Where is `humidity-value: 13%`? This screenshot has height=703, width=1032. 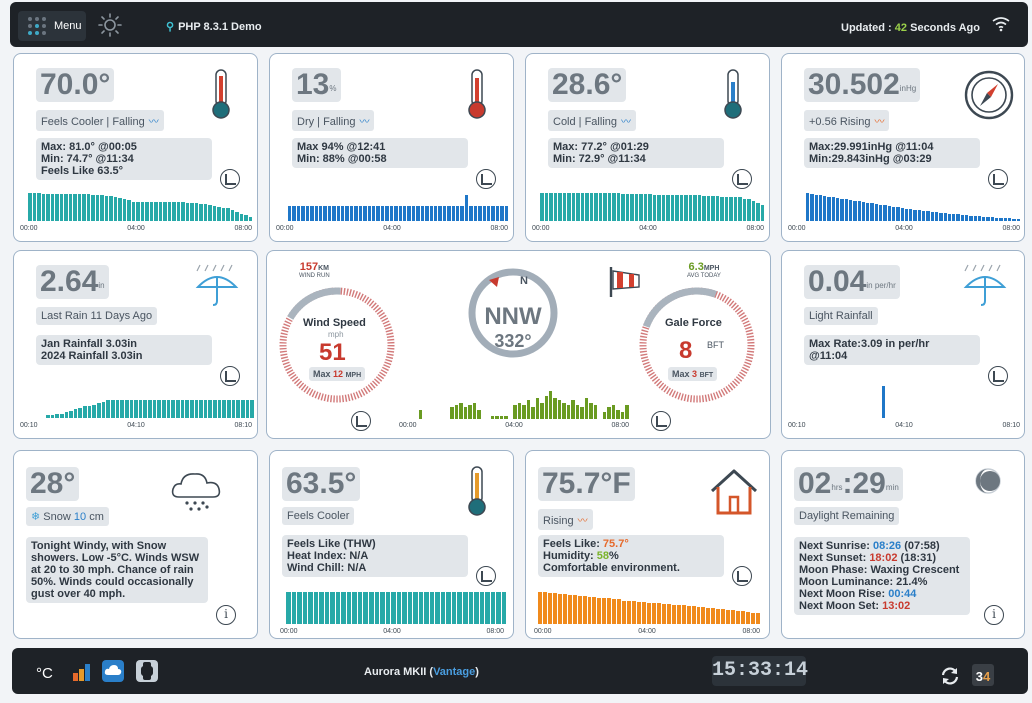
humidity-value: 13% is located at coordinates (316, 85).